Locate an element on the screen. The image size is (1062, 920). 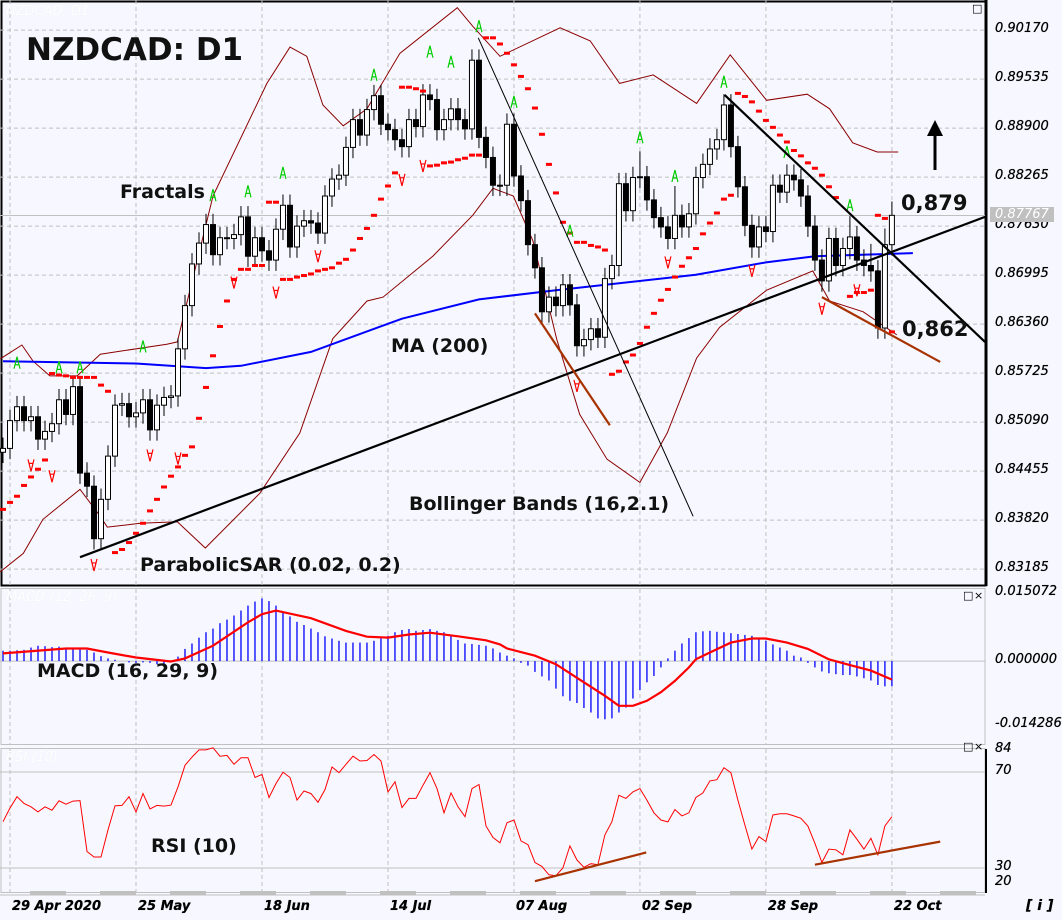
rsi-pane-maximize-icon: □ is located at coordinates (968, 746).